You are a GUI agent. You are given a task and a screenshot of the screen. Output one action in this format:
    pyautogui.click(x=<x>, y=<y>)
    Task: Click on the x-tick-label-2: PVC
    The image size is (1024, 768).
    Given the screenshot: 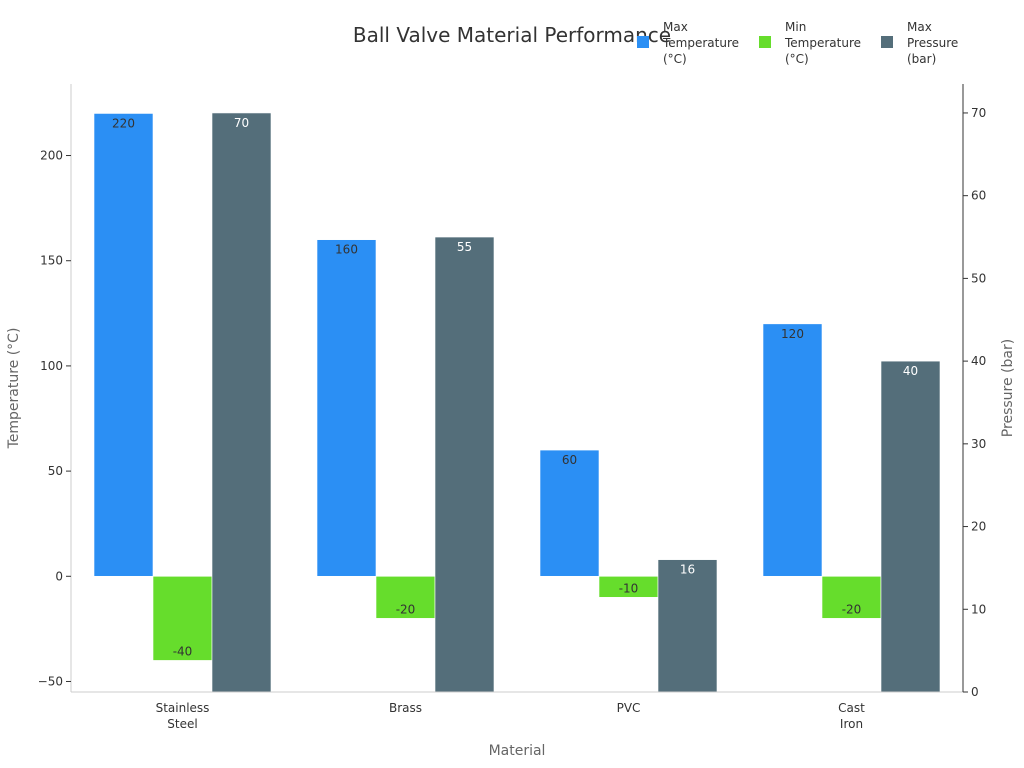 What is the action you would take?
    pyautogui.click(x=629, y=708)
    